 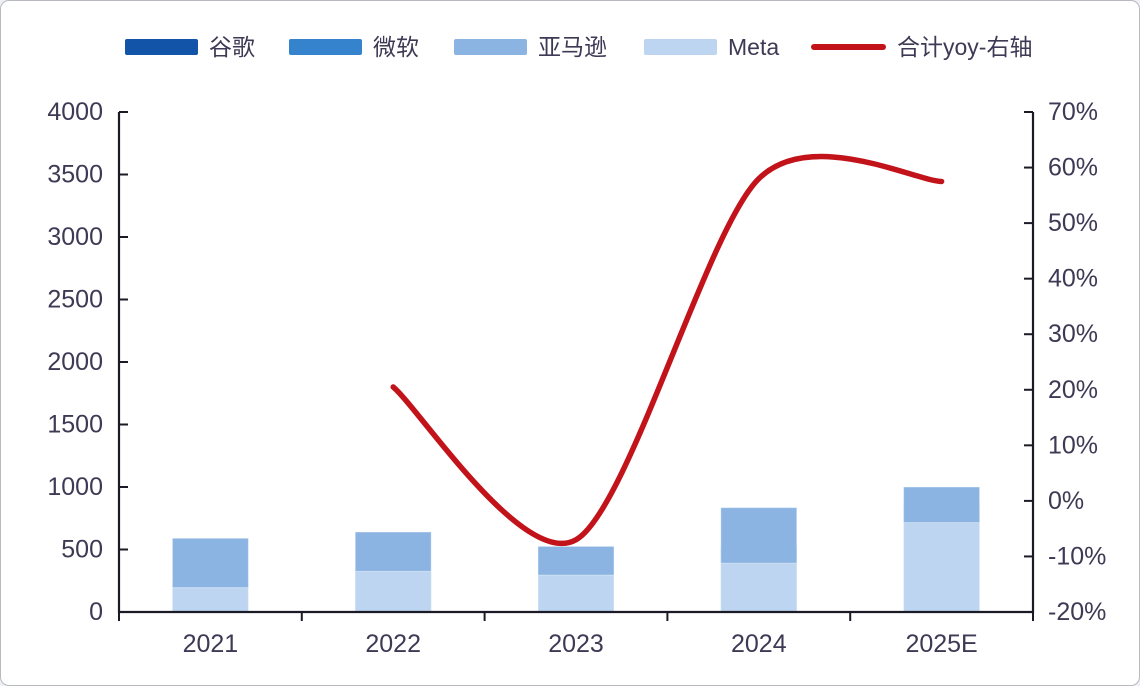 What do you see at coordinates (75, 175) in the screenshot?
I see `left-axis-tick-label: 3500` at bounding box center [75, 175].